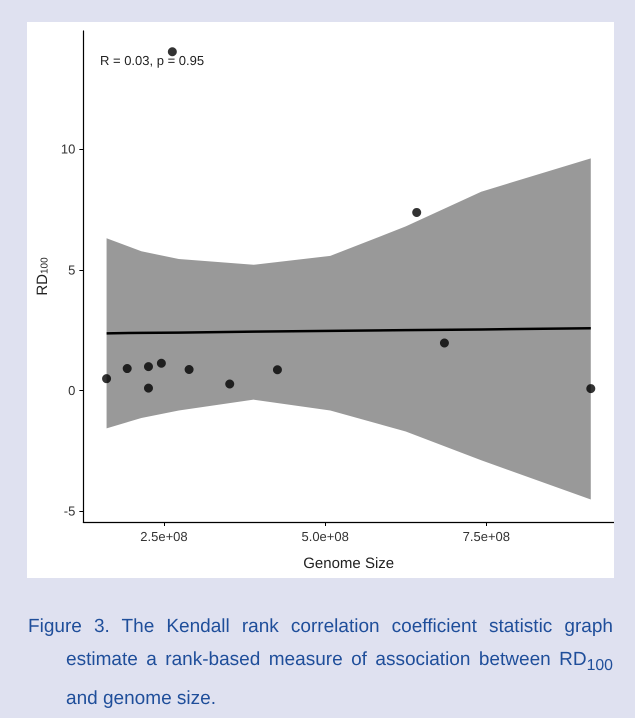 The width and height of the screenshot is (635, 718). What do you see at coordinates (325, 536) in the screenshot?
I see `x-tick-label: 5.0e+08` at bounding box center [325, 536].